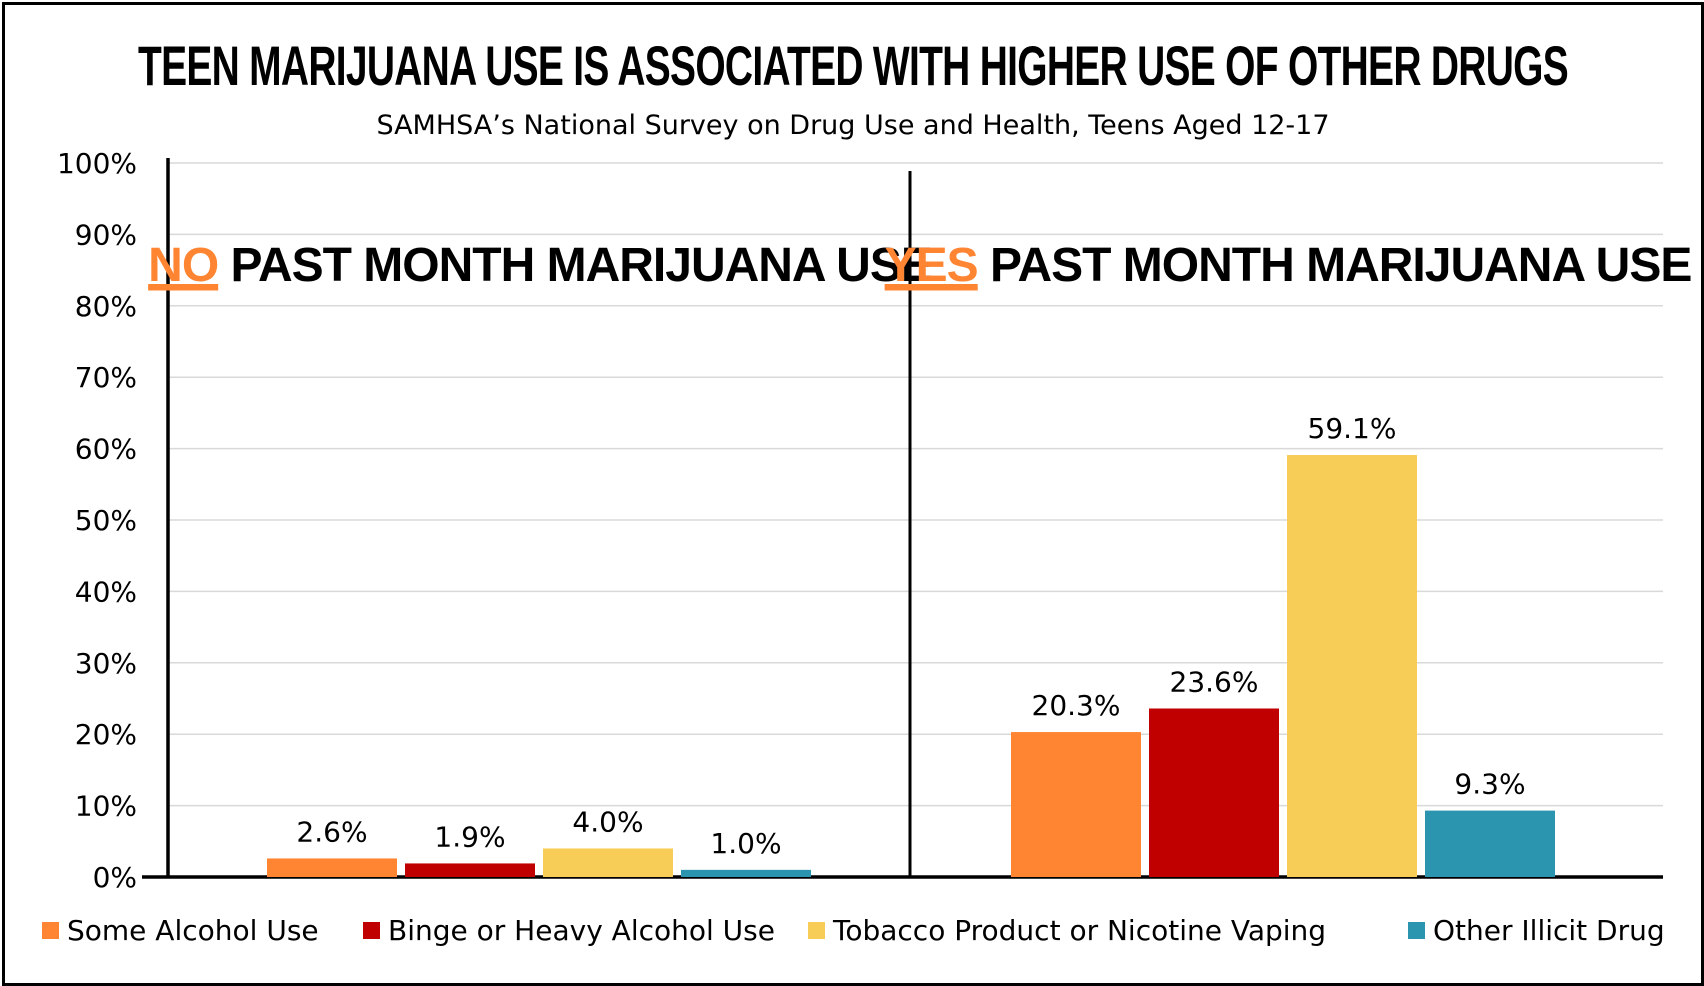  What do you see at coordinates (1549, 930) in the screenshot?
I see `legend-label: Other Illicit Drug` at bounding box center [1549, 930].